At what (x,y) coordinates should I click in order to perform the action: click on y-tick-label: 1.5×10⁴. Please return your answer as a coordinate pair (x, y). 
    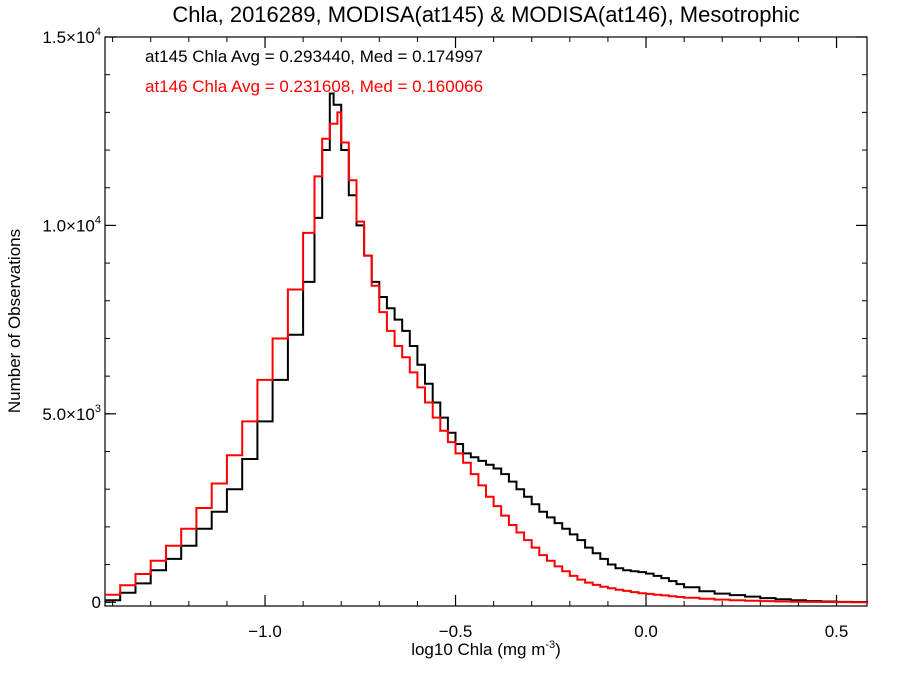
    Looking at the image, I should click on (71, 36).